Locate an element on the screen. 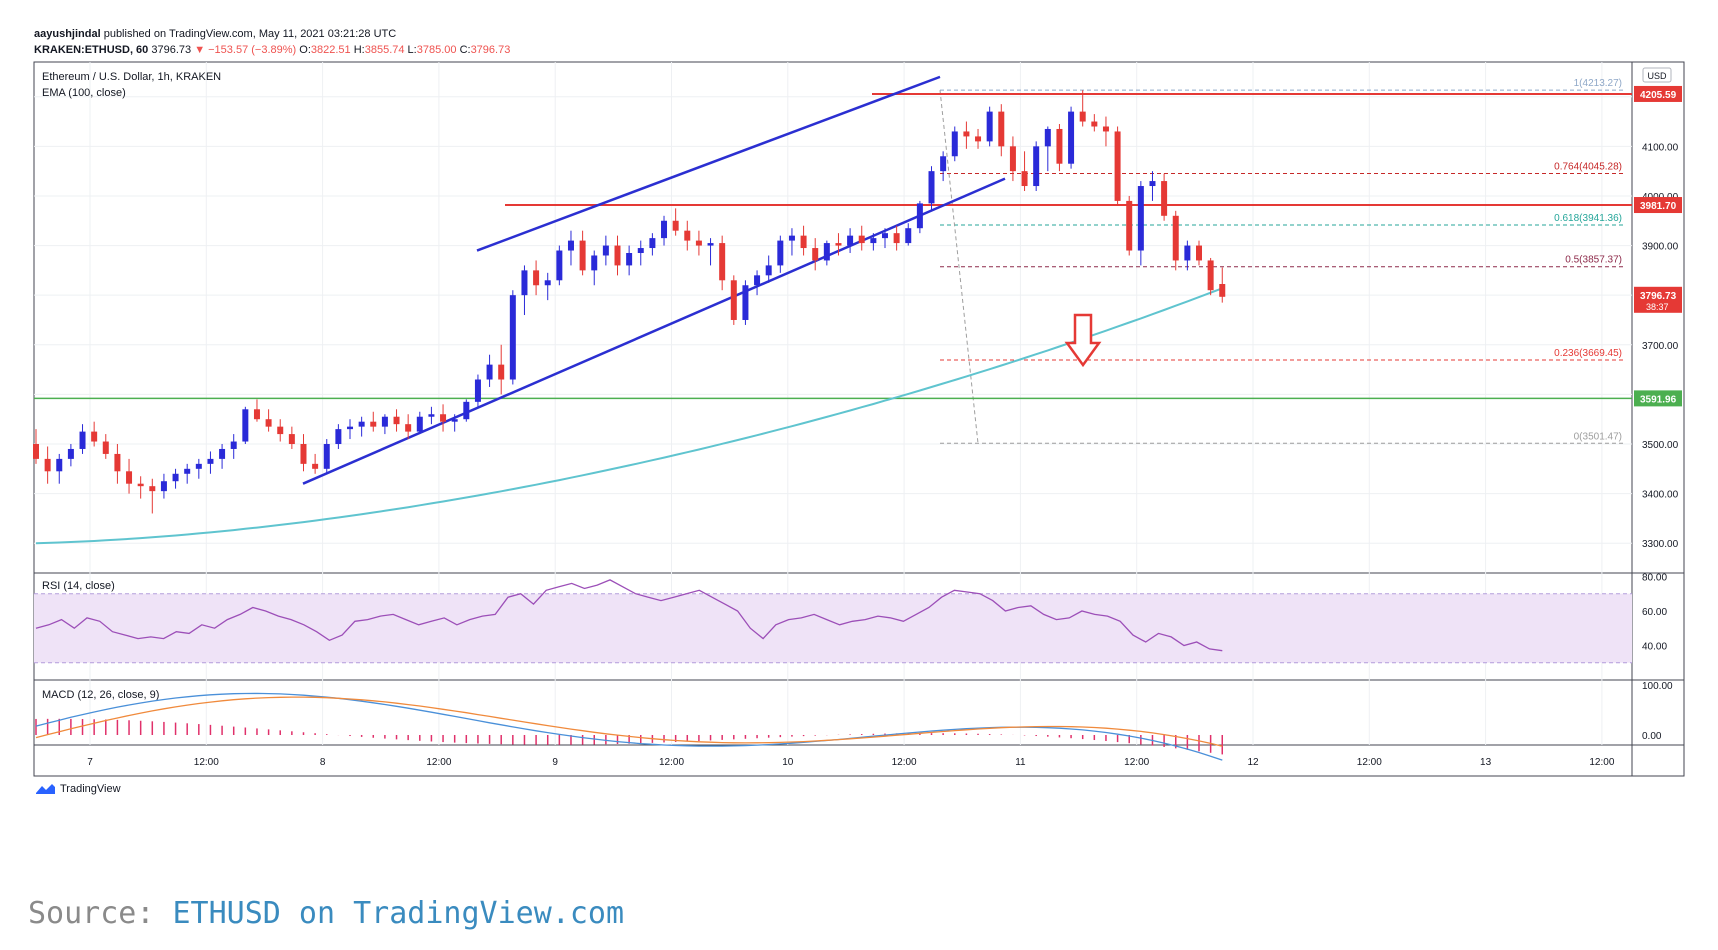 Image resolution: width=1718 pixels, height=950 pixels. x-tick-label: 12 is located at coordinates (1253, 762).